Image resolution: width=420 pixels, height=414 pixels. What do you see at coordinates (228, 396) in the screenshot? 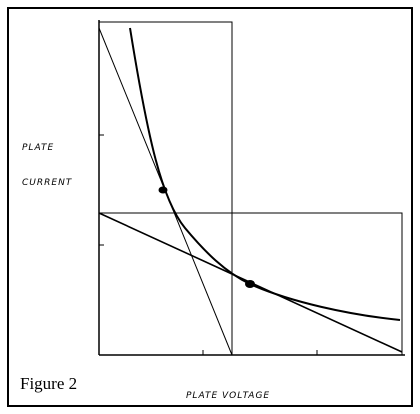
I see `x-axis-label: PLATE VOLTAGE` at bounding box center [228, 396].